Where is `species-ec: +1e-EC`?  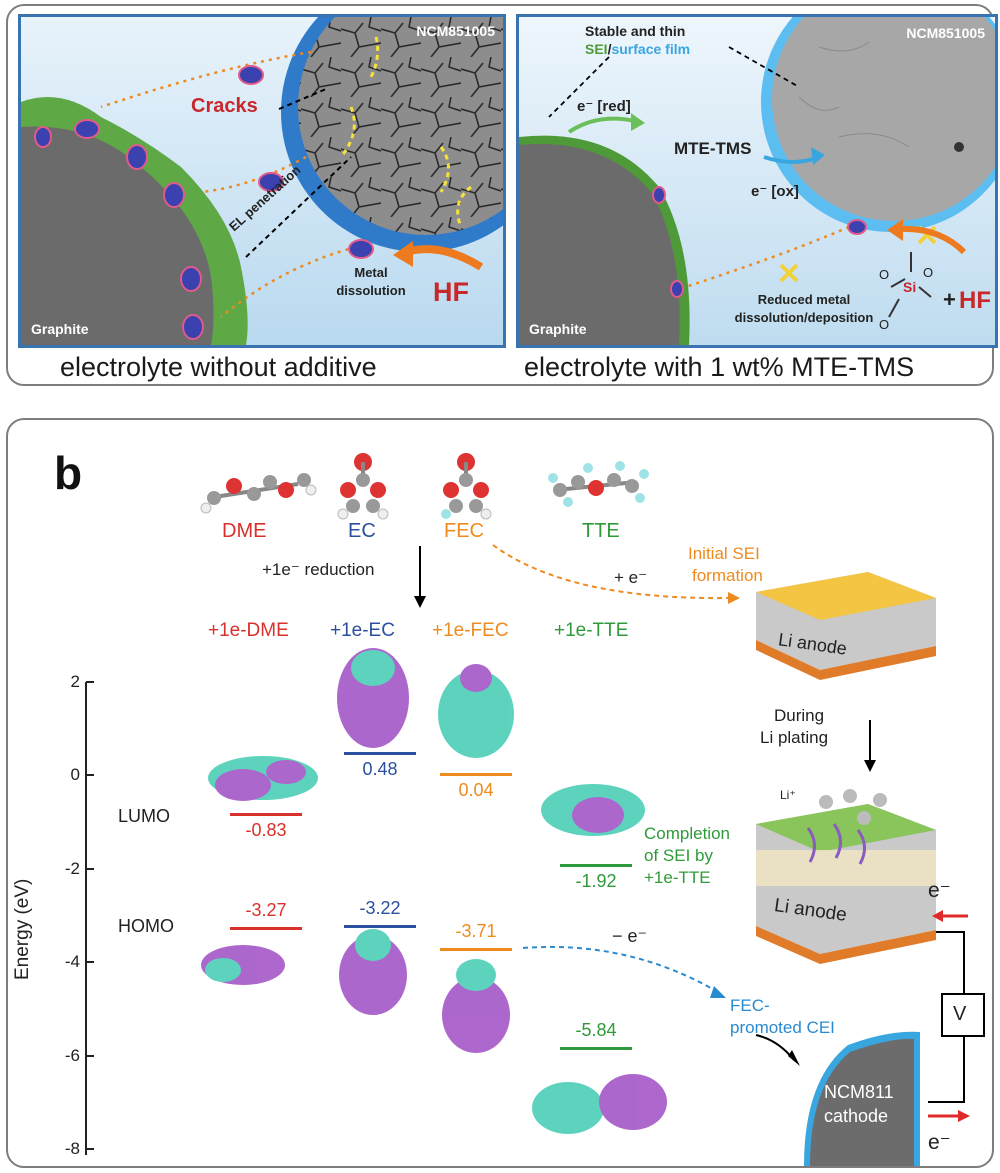
species-ec: +1e-EC is located at coordinates (362, 630).